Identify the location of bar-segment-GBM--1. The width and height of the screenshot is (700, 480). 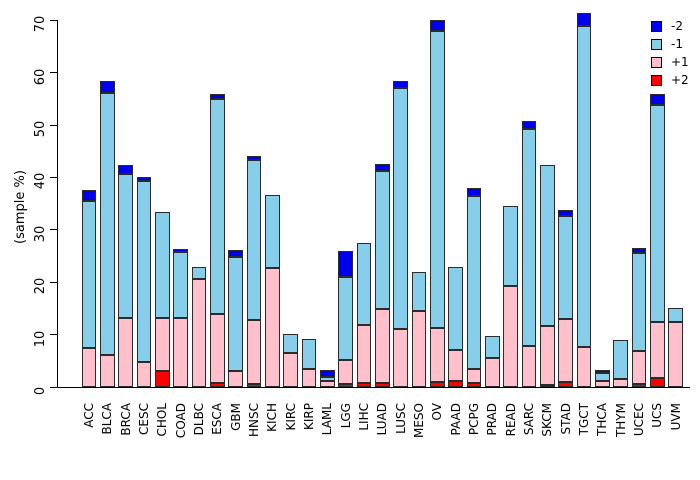
(235, 314).